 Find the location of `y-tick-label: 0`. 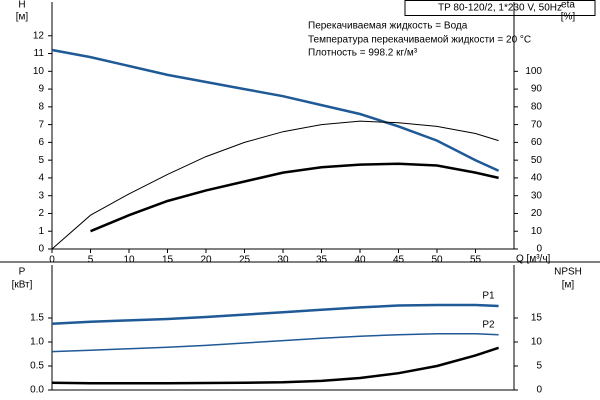

y-tick-label: 0 is located at coordinates (41, 249).